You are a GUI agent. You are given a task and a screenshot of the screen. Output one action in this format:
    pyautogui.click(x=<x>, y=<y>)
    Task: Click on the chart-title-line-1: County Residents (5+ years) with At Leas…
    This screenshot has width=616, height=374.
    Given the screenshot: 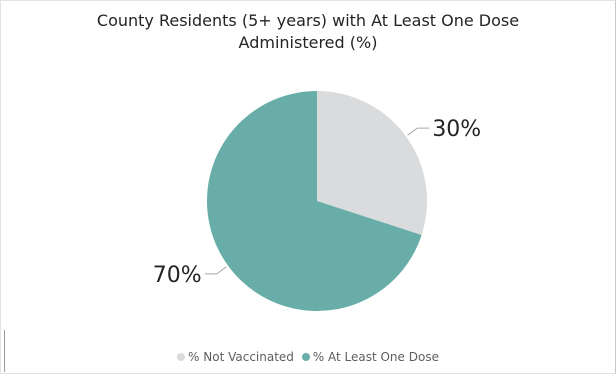 What is the action you would take?
    pyautogui.click(x=308, y=20)
    